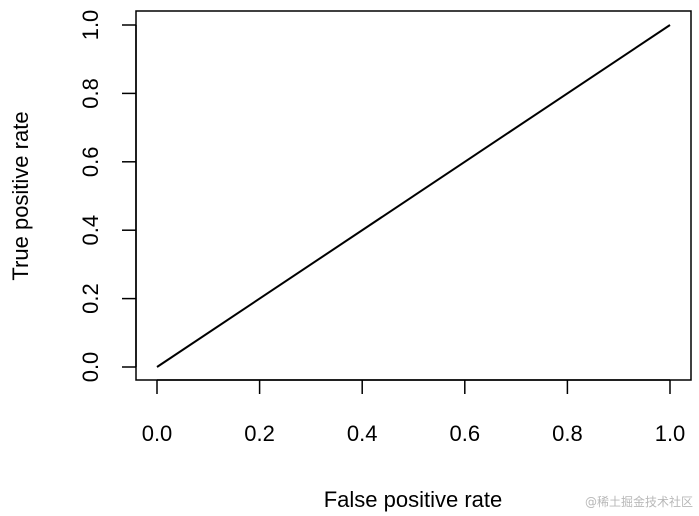 The height and width of the screenshot is (516, 699). What do you see at coordinates (90, 230) in the screenshot?
I see `y-tick-label: 0.4` at bounding box center [90, 230].